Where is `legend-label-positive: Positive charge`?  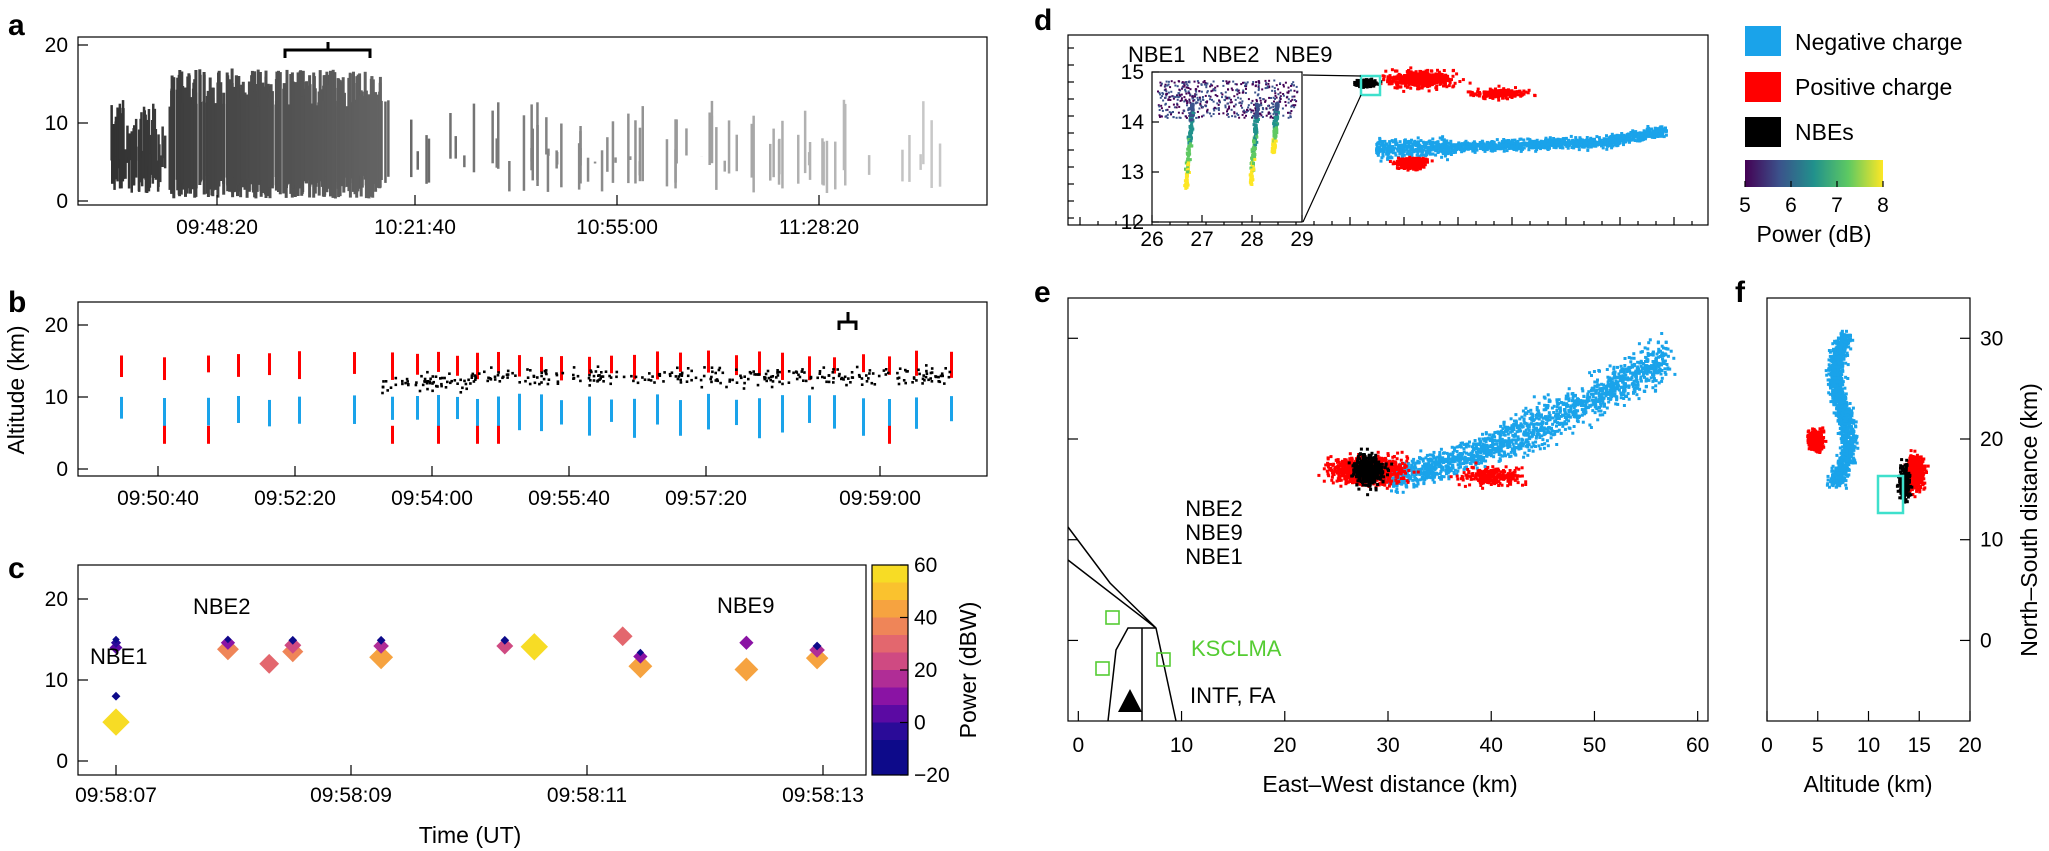 legend-label-positive: Positive charge is located at coordinates (1873, 87).